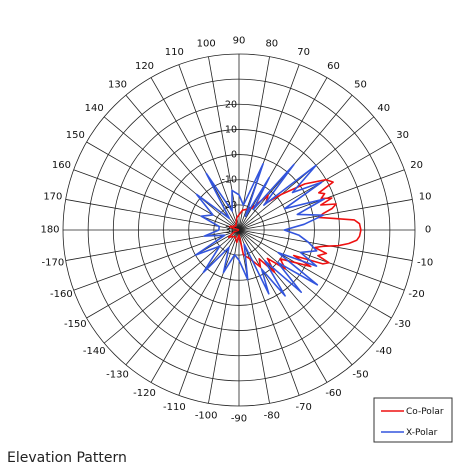 The width and height of the screenshot is (459, 475). Describe the element at coordinates (360, 85) in the screenshot. I see `angle-tick-label: 50` at that location.